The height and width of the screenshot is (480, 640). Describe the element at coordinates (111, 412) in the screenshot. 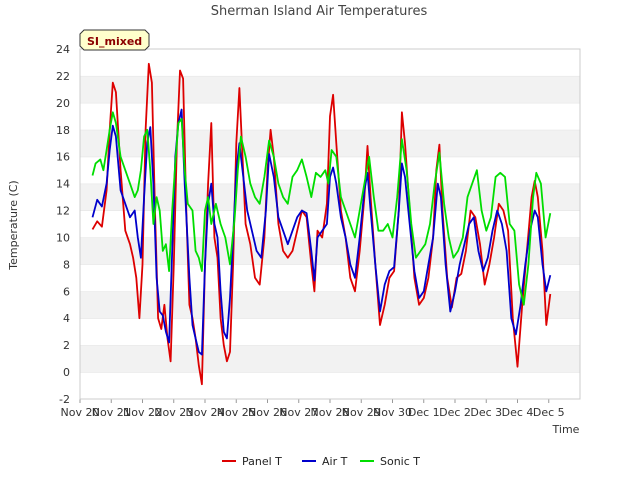

I see `x-tick-label: Nov 21` at that location.